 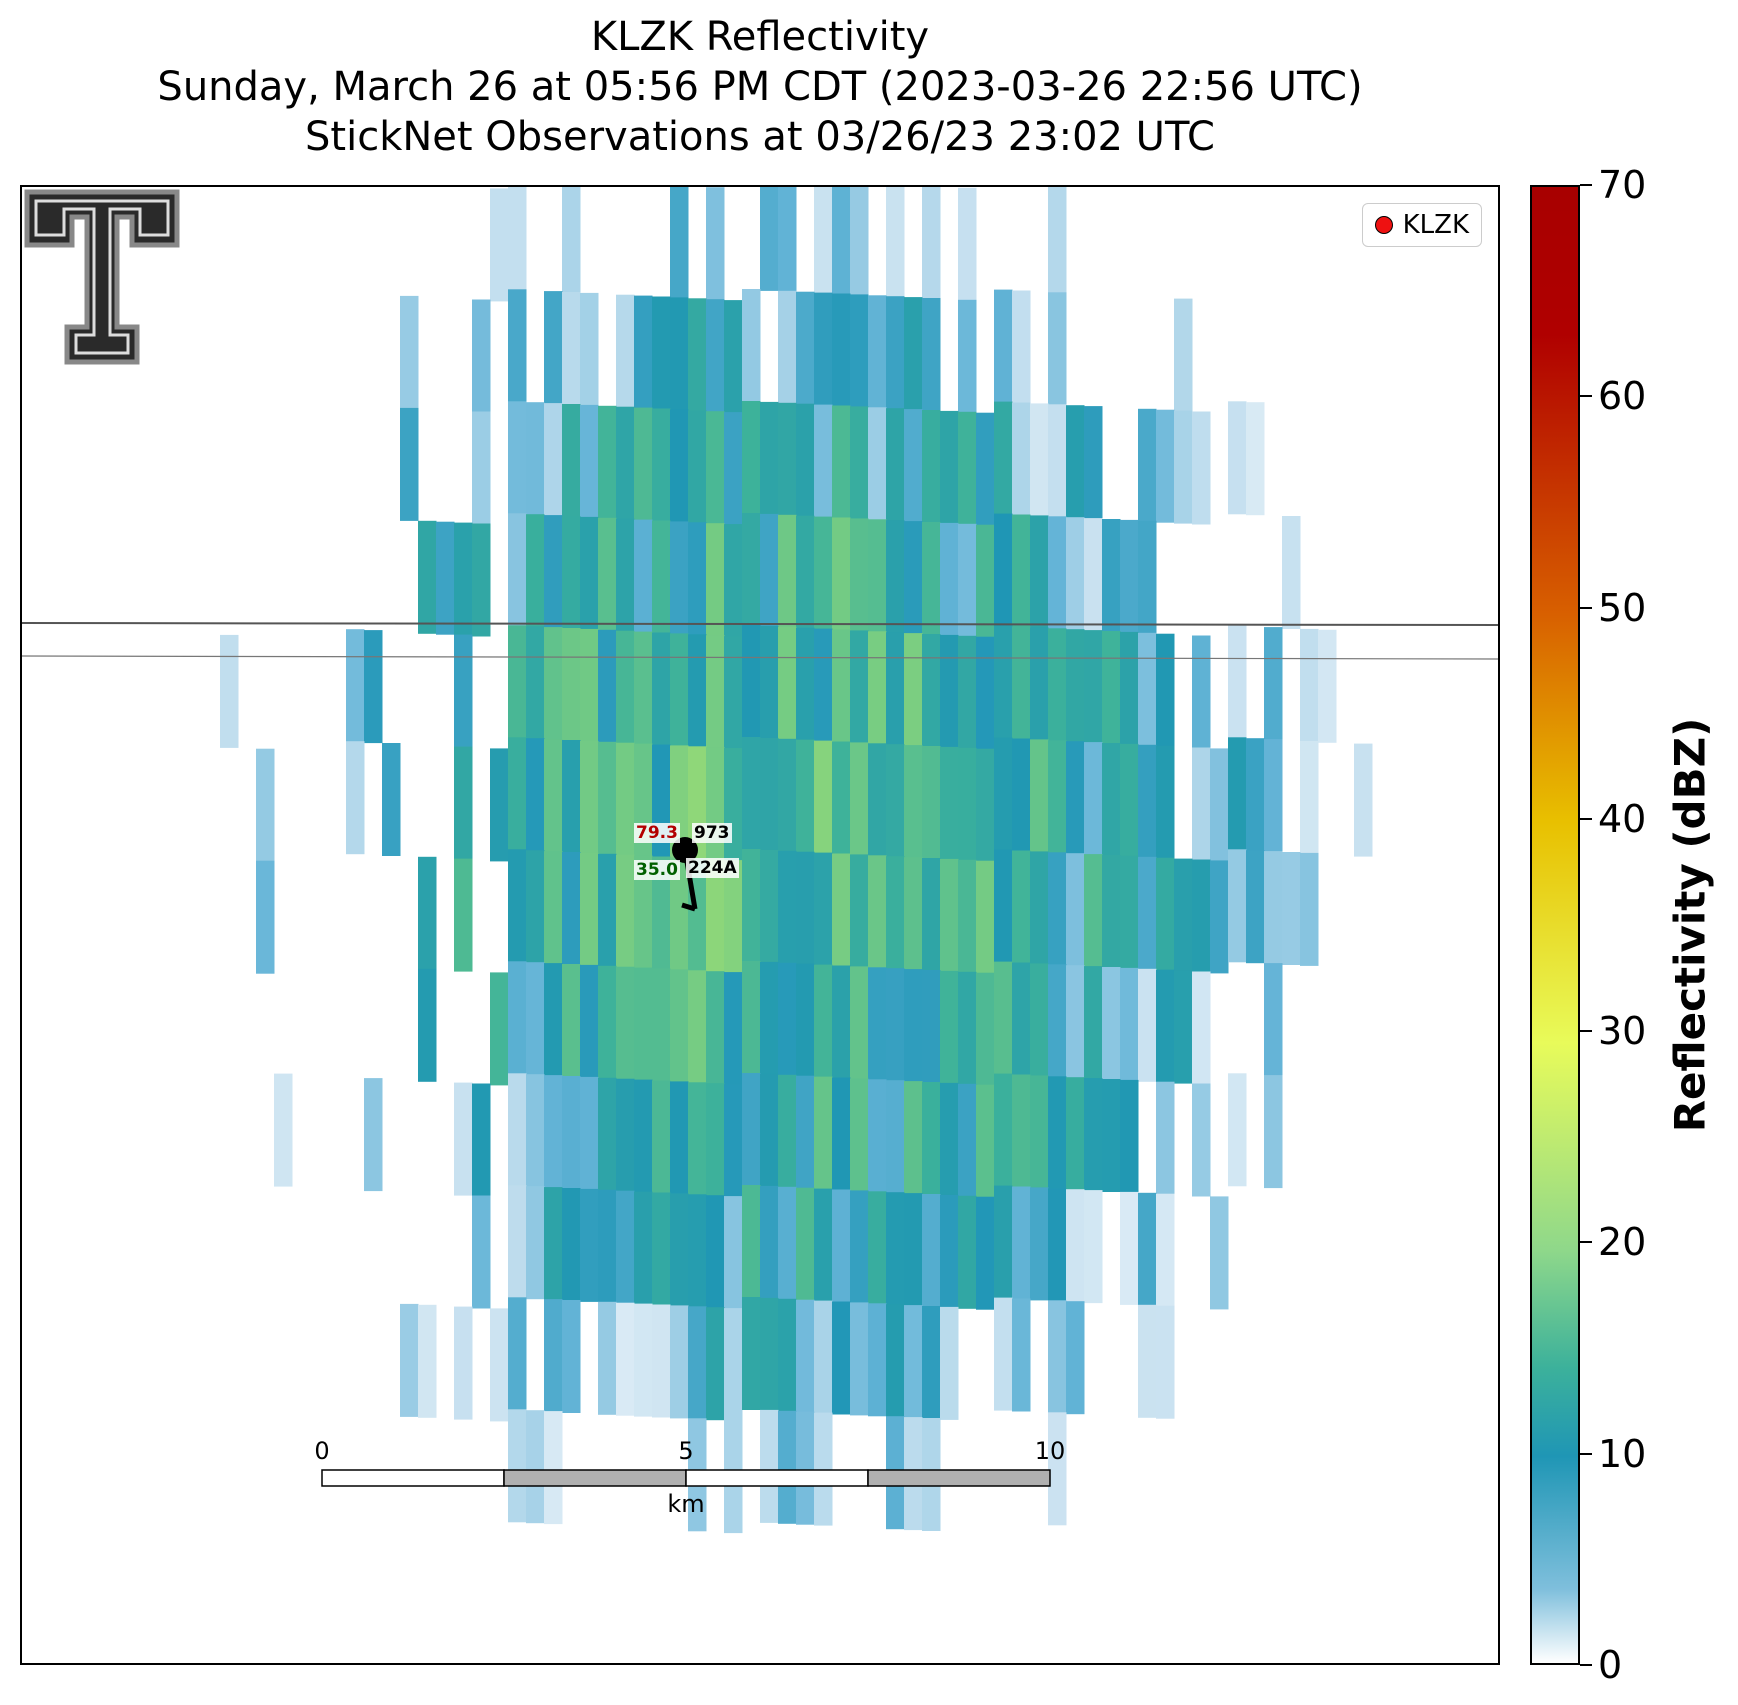 What do you see at coordinates (1586, 607) in the screenshot?
I see `colorbar-tick-mark` at bounding box center [1586, 607].